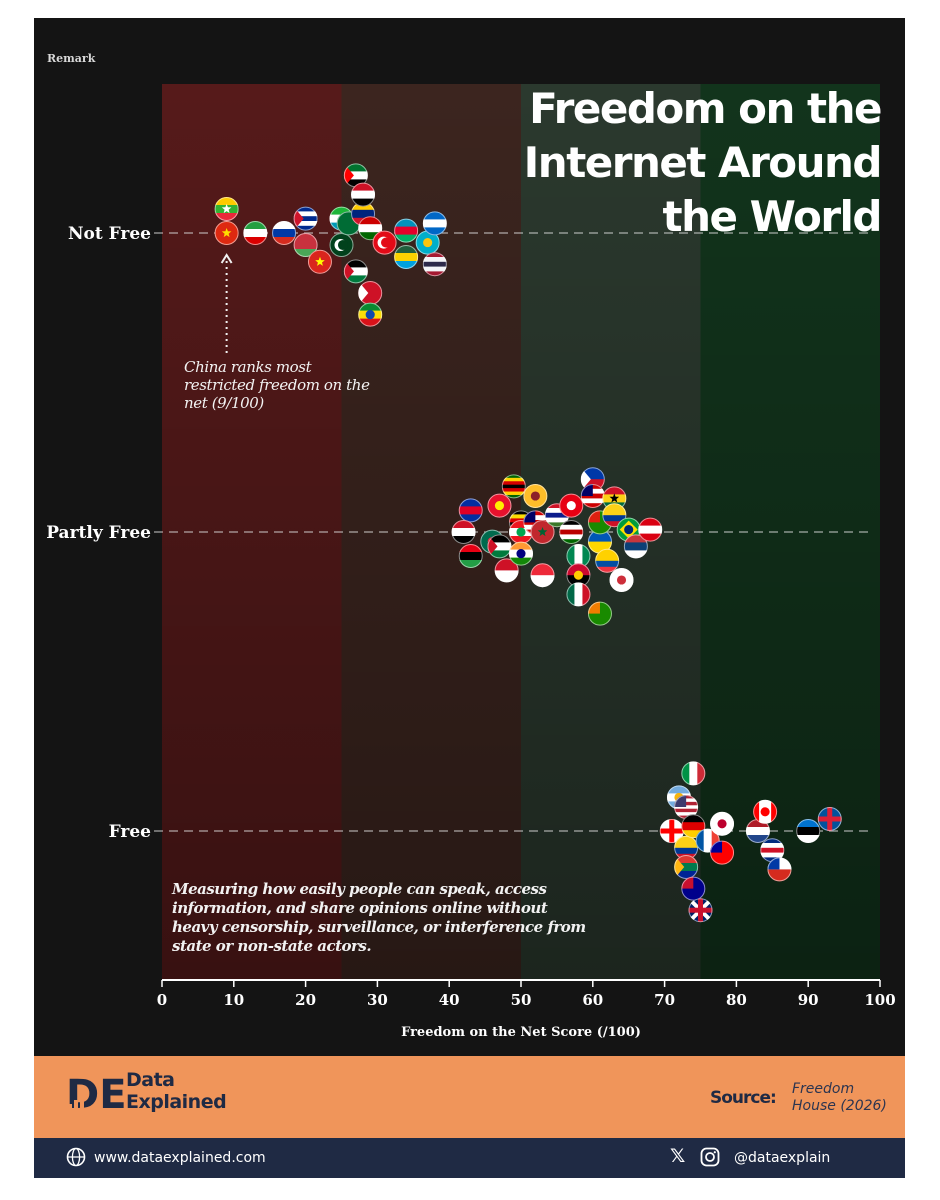 Image resolution: width=940 pixels, height=1200 pixels. What do you see at coordinates (879, 1000) in the screenshot?
I see `x-tick-label: 100` at bounding box center [879, 1000].